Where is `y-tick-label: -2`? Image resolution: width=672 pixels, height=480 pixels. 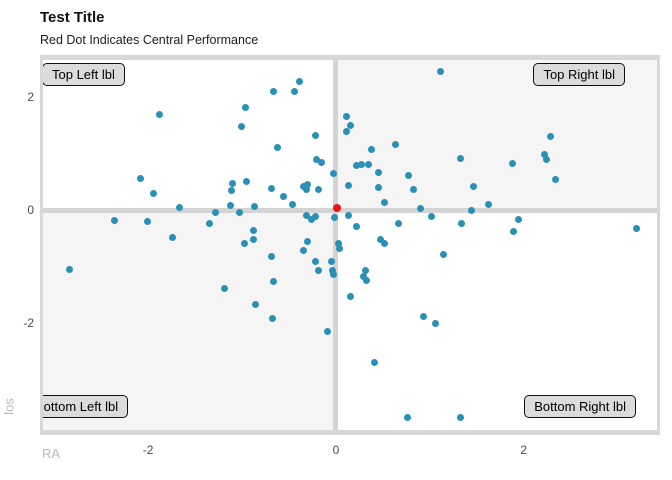 y-tick-label: -2 is located at coordinates (28, 322).